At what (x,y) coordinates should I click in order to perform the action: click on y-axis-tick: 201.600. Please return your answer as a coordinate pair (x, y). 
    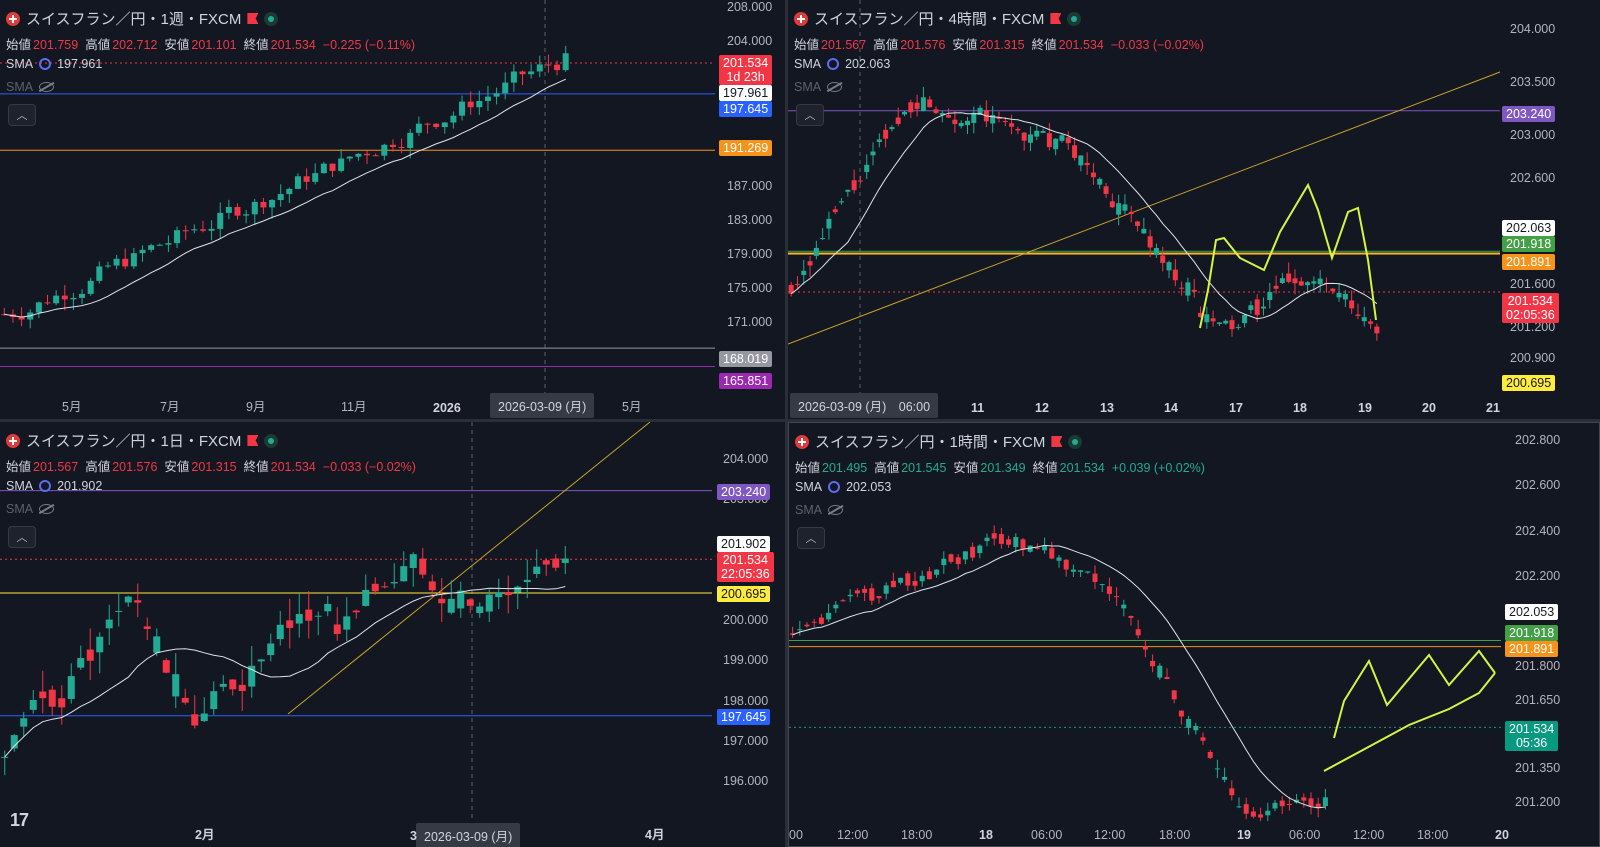
    Looking at the image, I should click on (1533, 284).